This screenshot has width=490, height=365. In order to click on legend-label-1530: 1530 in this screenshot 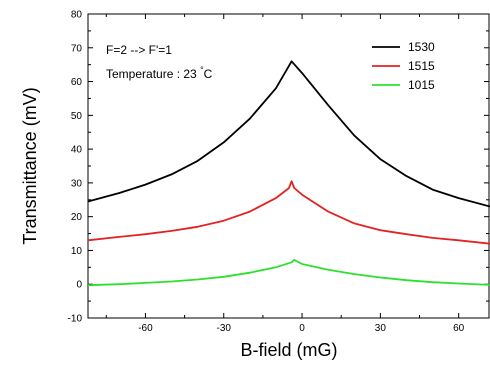, I will do `click(421, 47)`.